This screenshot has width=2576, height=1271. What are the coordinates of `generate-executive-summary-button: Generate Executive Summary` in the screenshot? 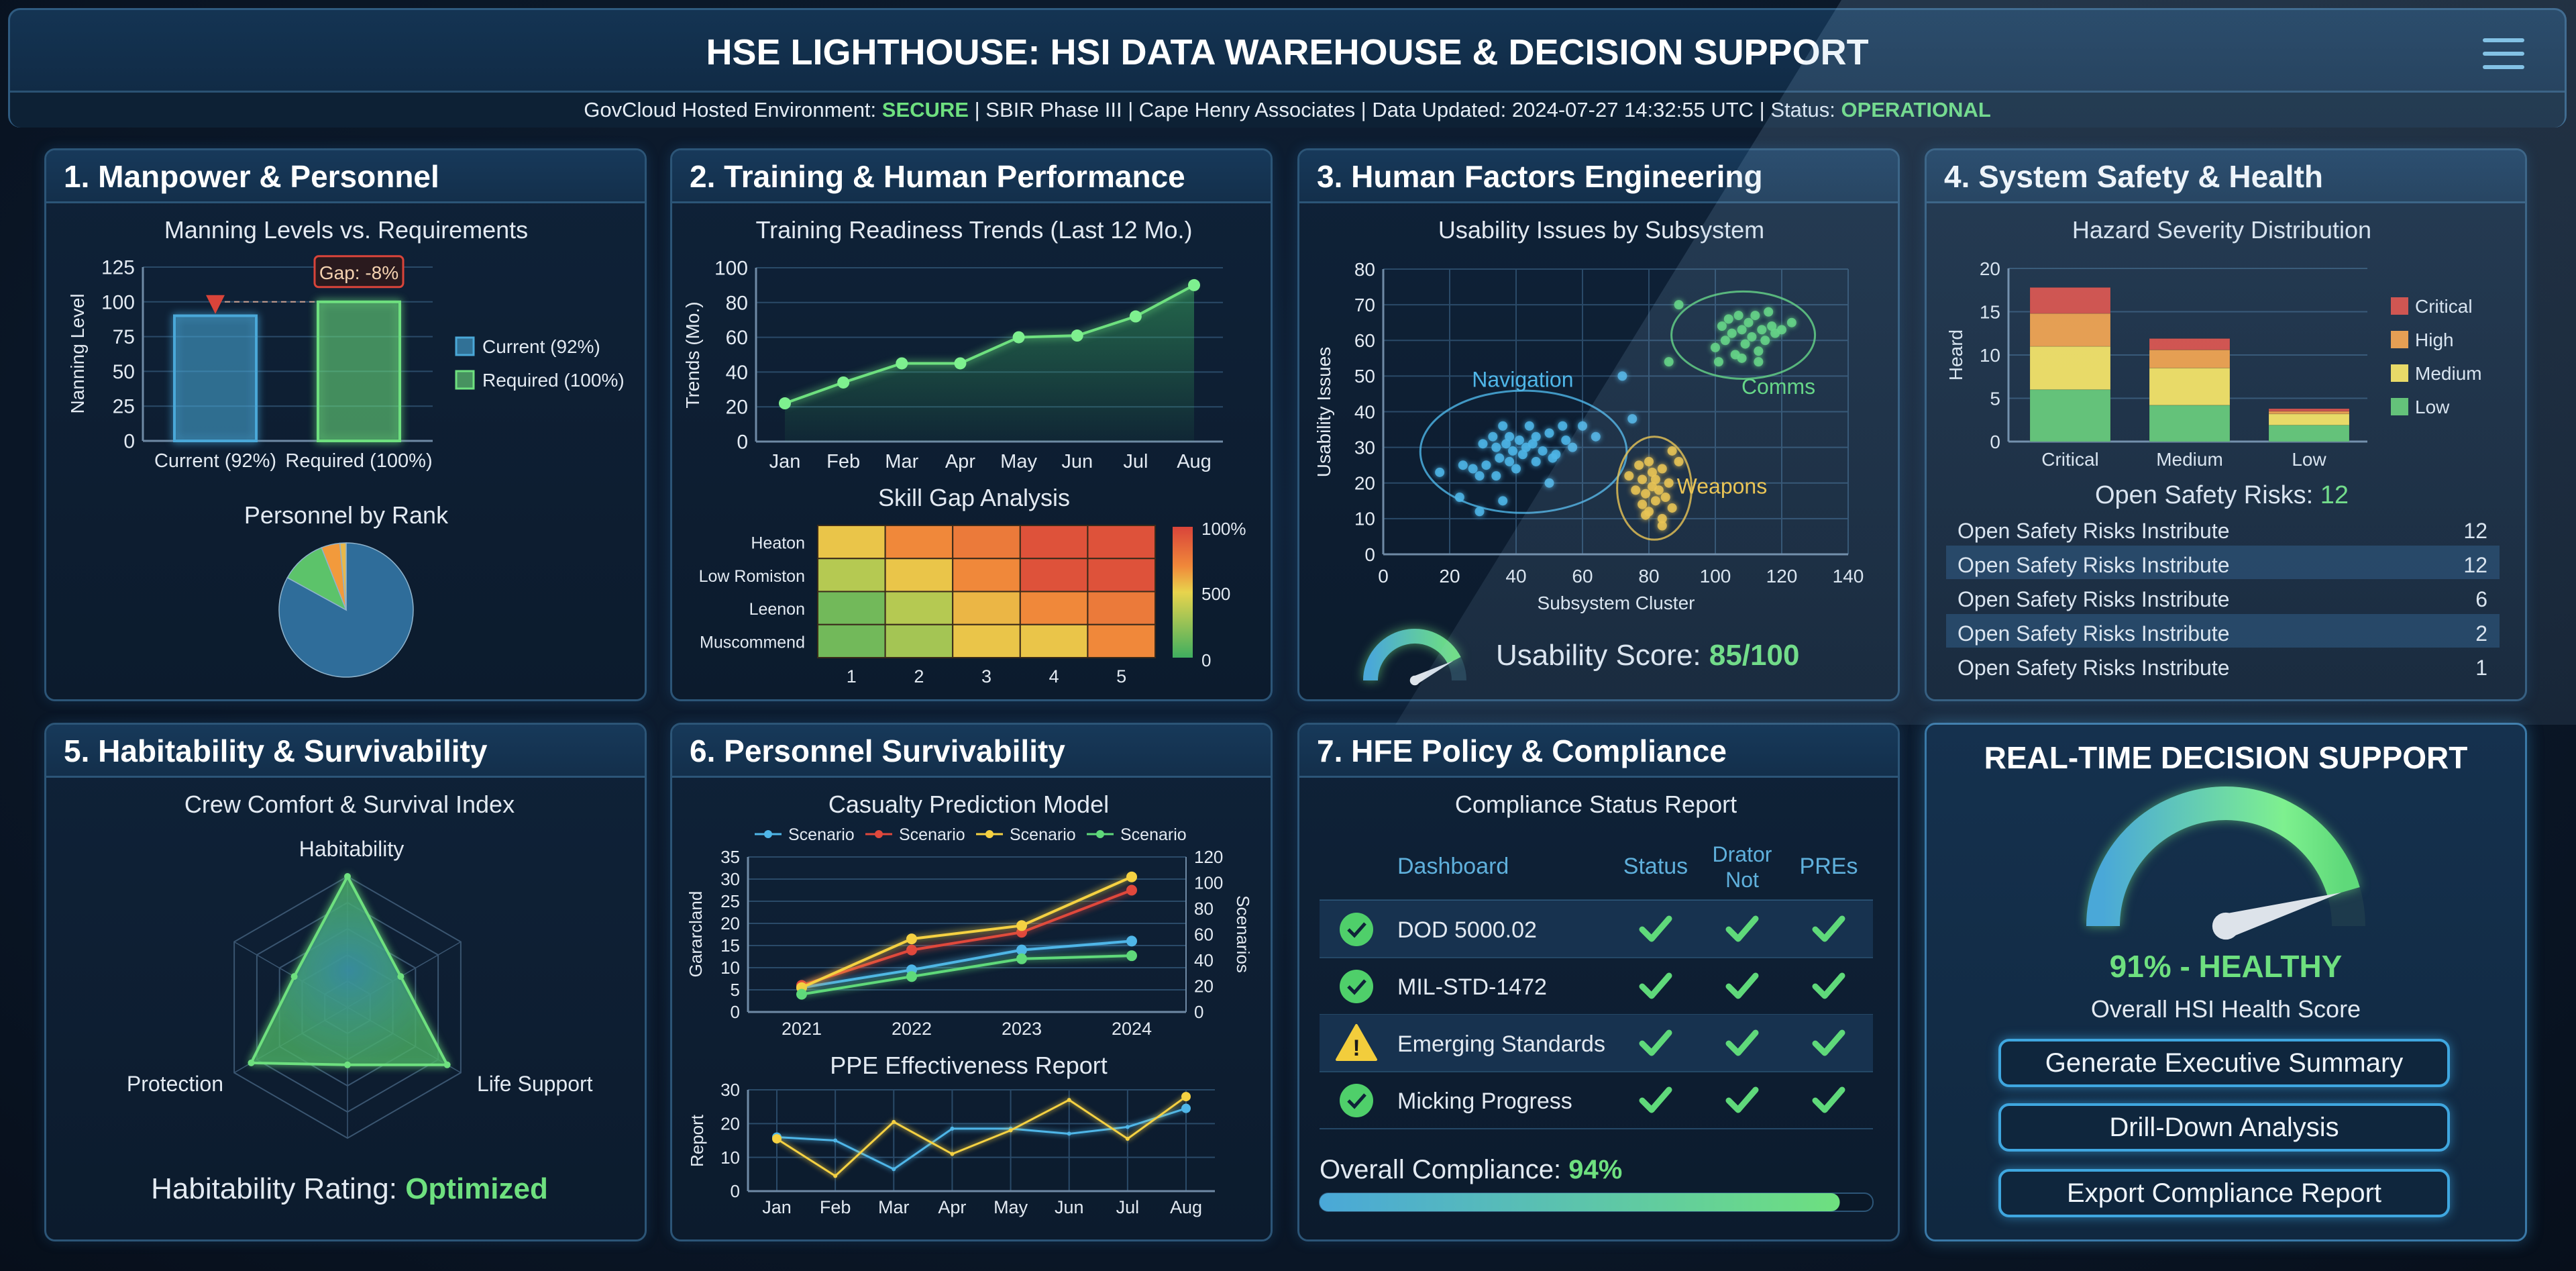 It's located at (2224, 1063).